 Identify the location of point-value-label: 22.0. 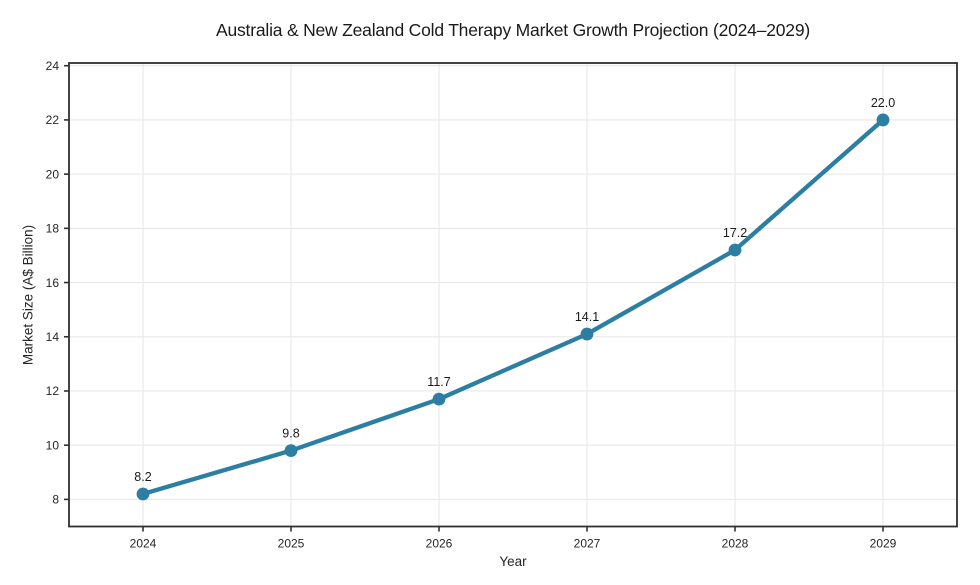
(883, 103).